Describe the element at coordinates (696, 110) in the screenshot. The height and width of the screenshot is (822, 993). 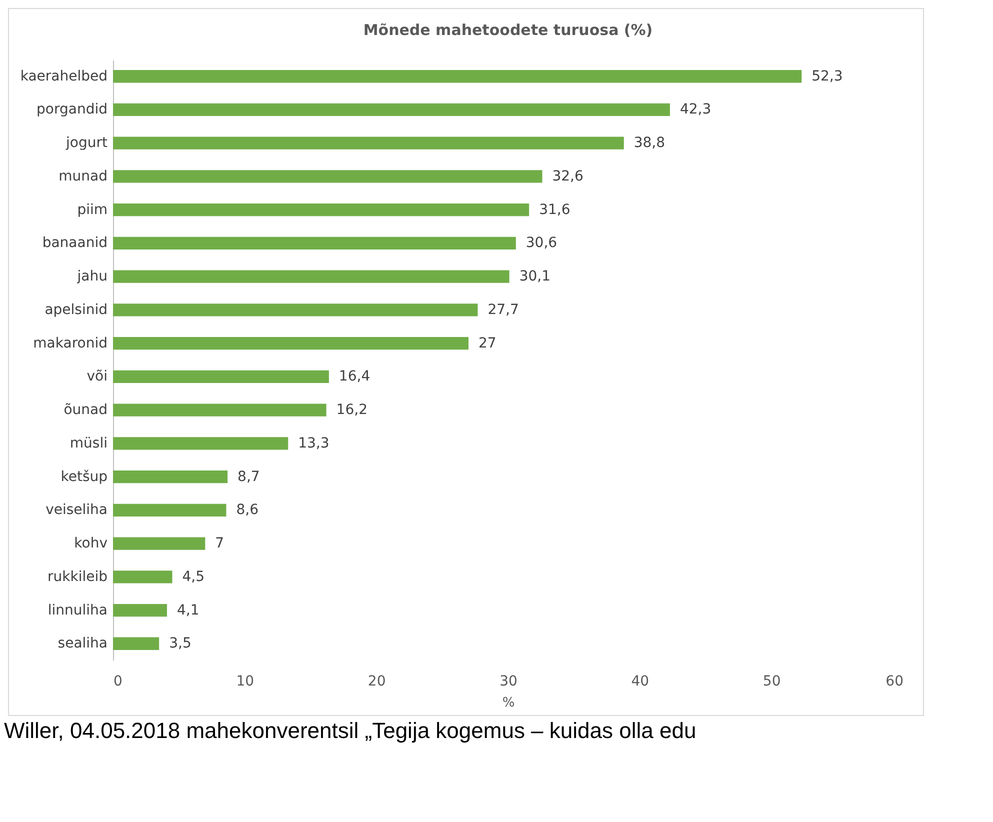
I see `data-label: 42,3` at that location.